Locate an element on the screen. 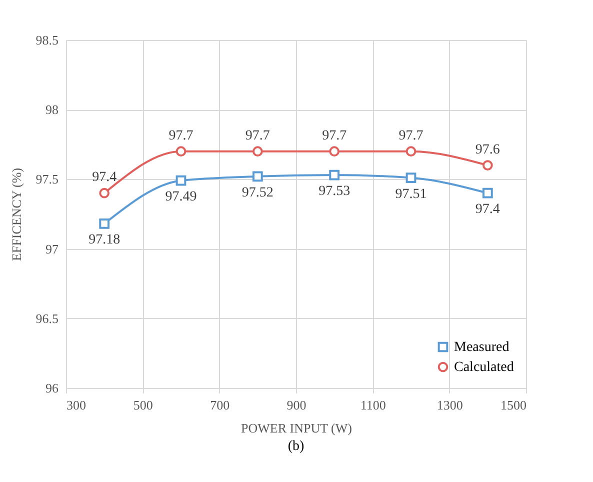  data-label: 97.53 is located at coordinates (334, 192).